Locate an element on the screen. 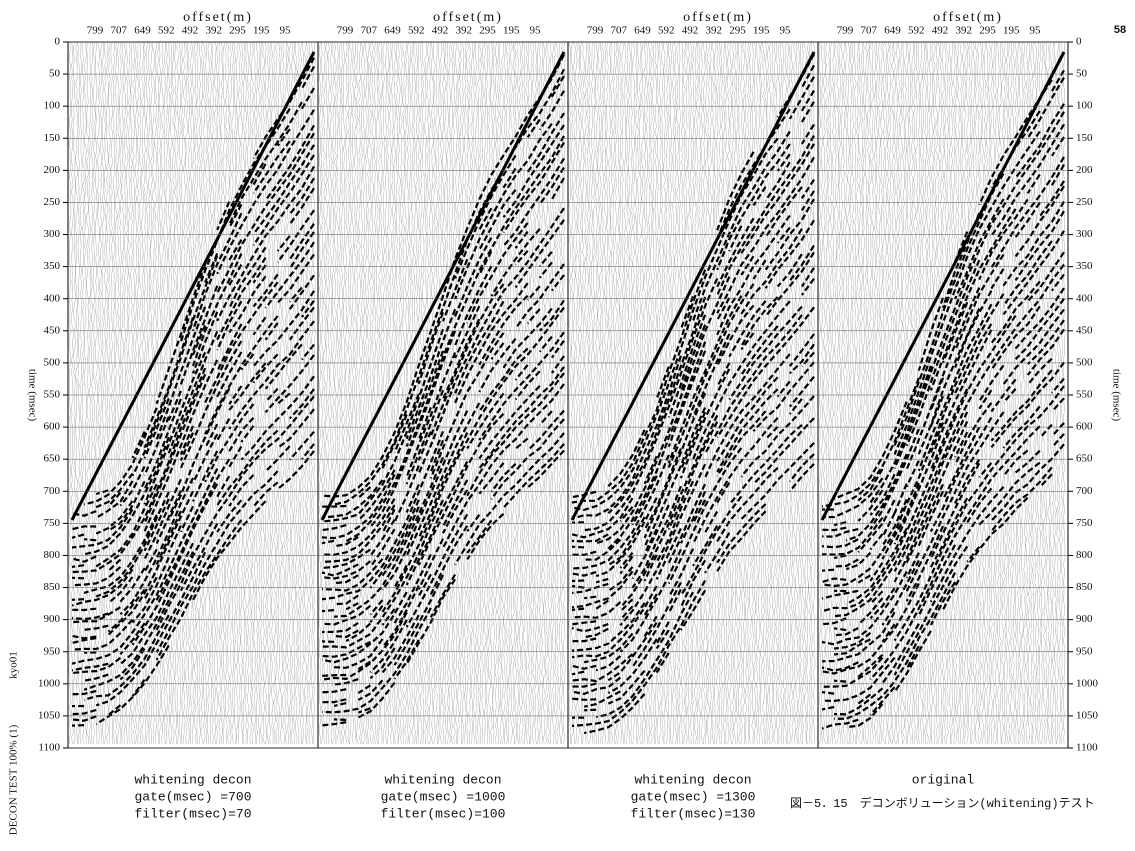 The width and height of the screenshot is (1135, 851). panel-caption: filter(msec)=100 is located at coordinates (443, 813).